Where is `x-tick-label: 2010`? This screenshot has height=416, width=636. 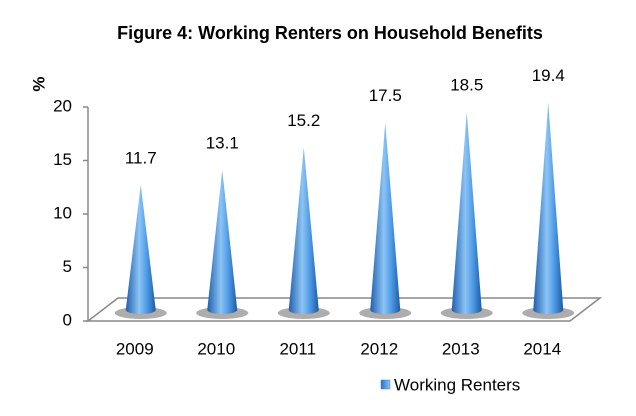 x-tick-label: 2010 is located at coordinates (216, 348).